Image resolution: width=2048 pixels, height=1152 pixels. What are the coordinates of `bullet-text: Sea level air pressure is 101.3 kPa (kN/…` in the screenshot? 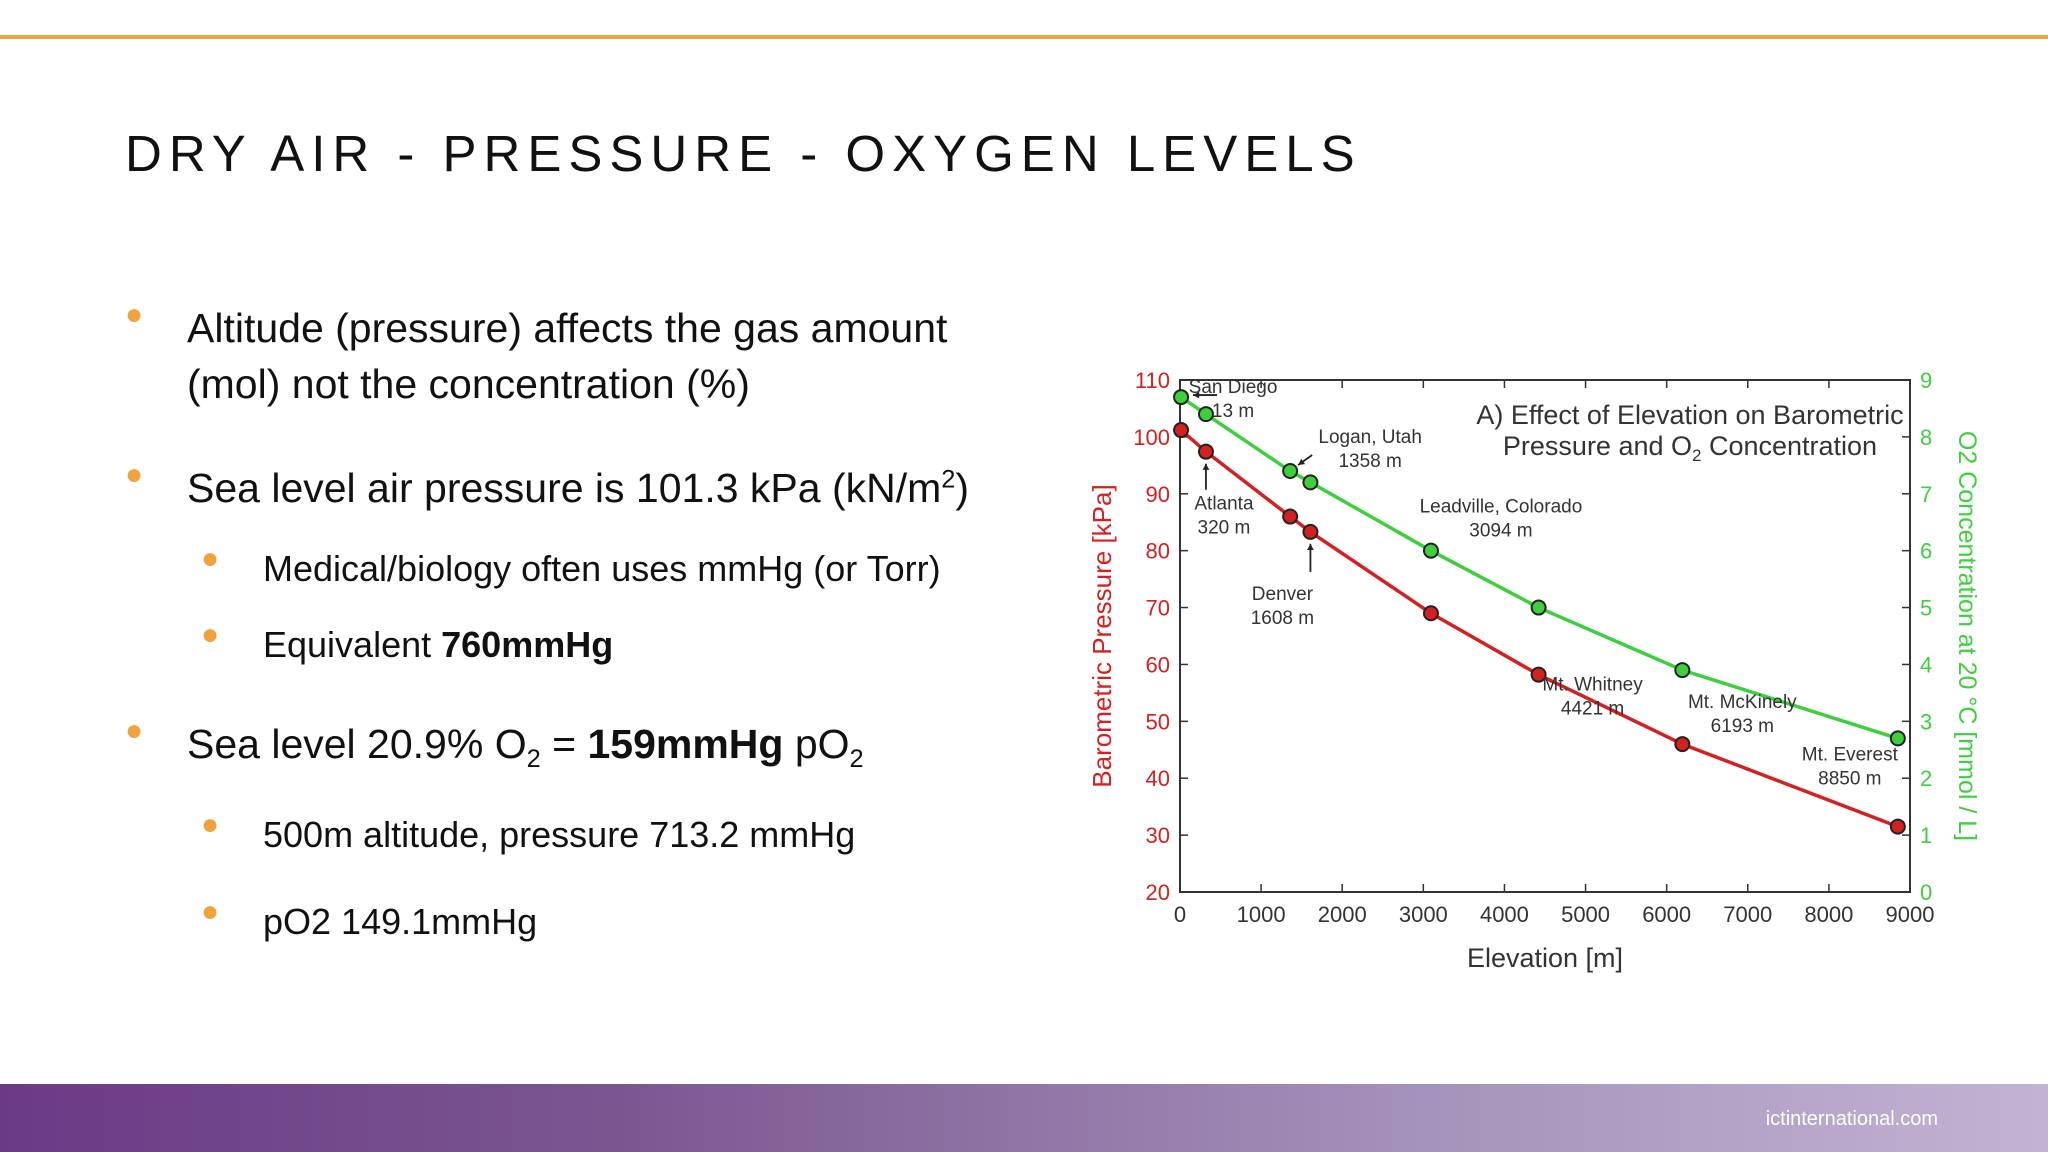 It's located at (564, 488).